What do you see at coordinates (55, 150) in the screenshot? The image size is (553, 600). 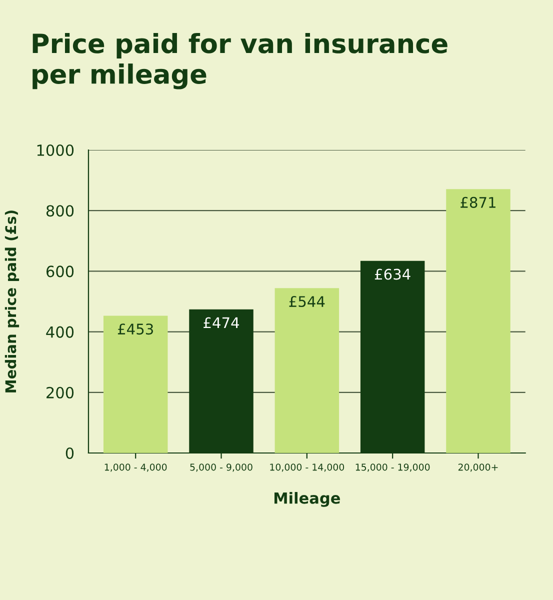 I see `y-tick-label: 1000` at bounding box center [55, 150].